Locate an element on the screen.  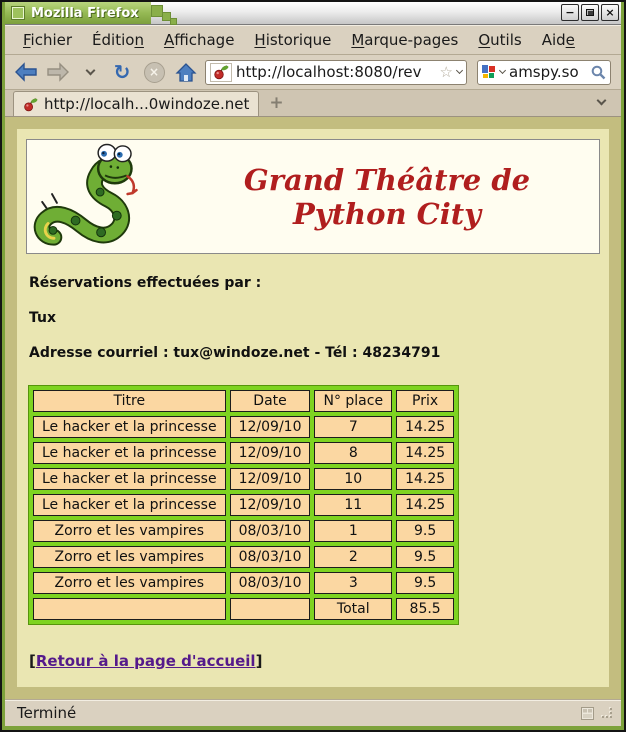
menu-edition: Édition is located at coordinates (118, 40).